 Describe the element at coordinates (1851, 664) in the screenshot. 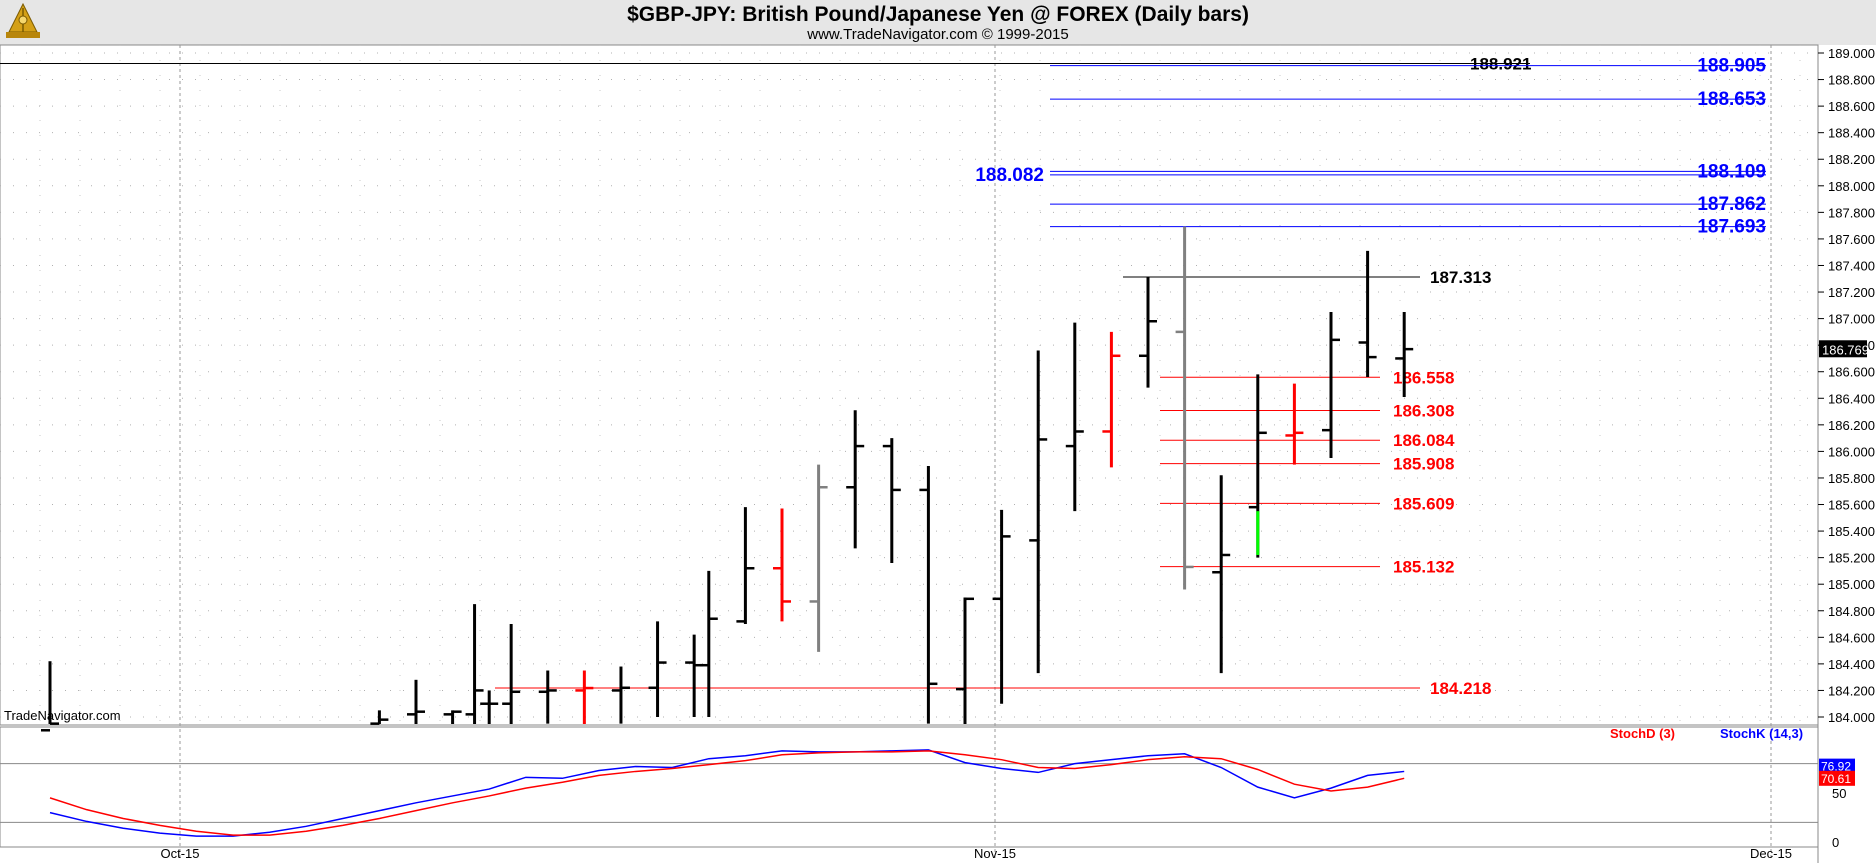

I see `price-tick-label: 184.400` at that location.